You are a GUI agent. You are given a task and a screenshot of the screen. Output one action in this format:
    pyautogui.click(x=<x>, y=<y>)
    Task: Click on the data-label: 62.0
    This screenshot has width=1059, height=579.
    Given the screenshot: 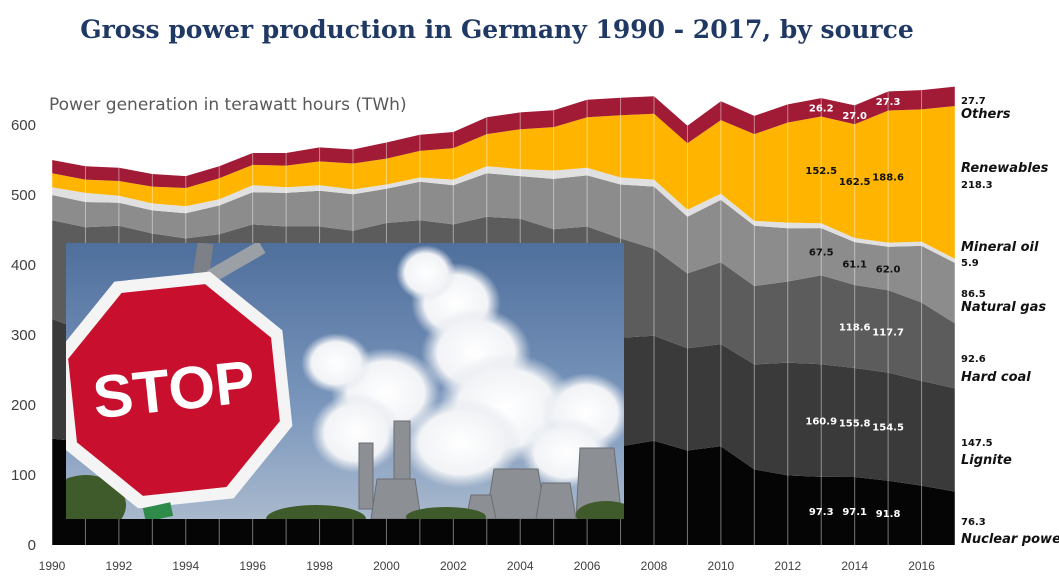 What is the action you would take?
    pyautogui.click(x=888, y=270)
    